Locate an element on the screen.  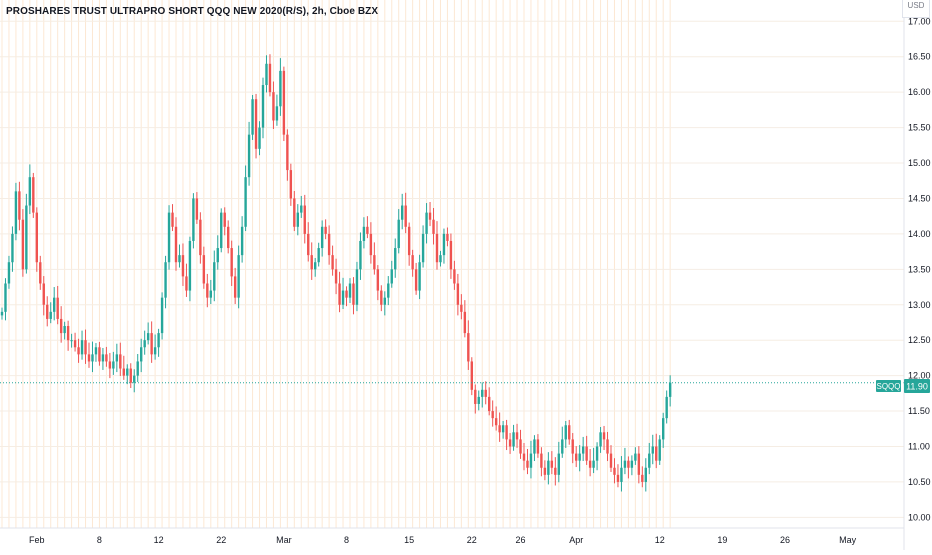
last-price-badge is located at coordinates (917, 386).